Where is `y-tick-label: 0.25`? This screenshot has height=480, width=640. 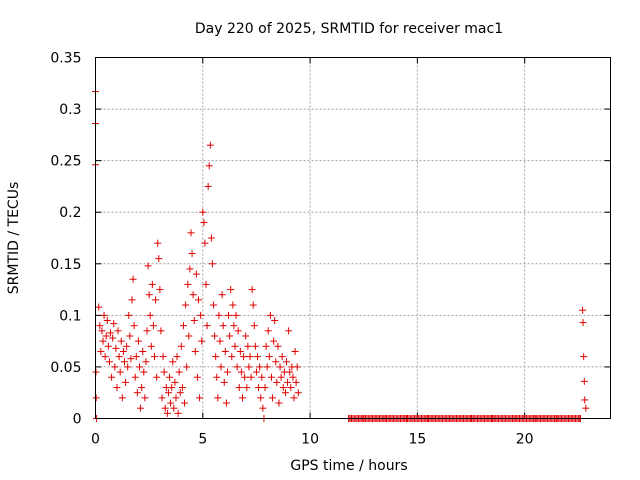 y-tick-label: 0.25 is located at coordinates (65, 162).